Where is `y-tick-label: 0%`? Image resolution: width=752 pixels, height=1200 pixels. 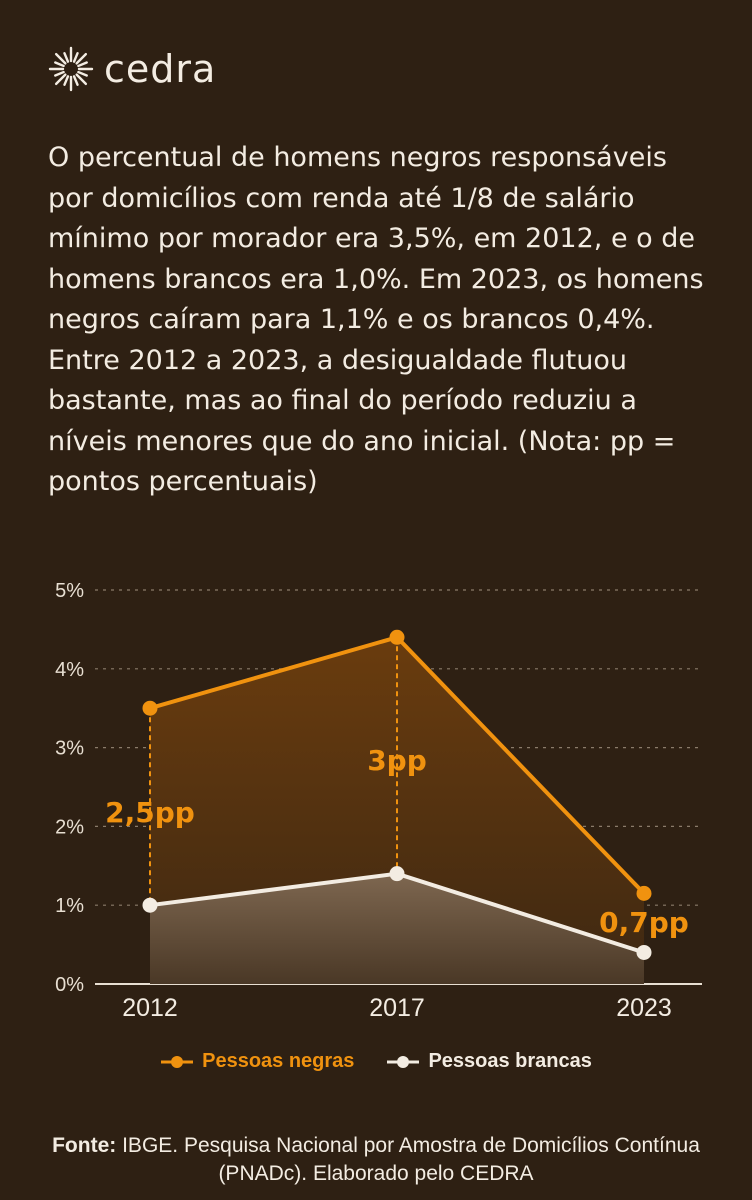
y-tick-label: 0% is located at coordinates (69, 985).